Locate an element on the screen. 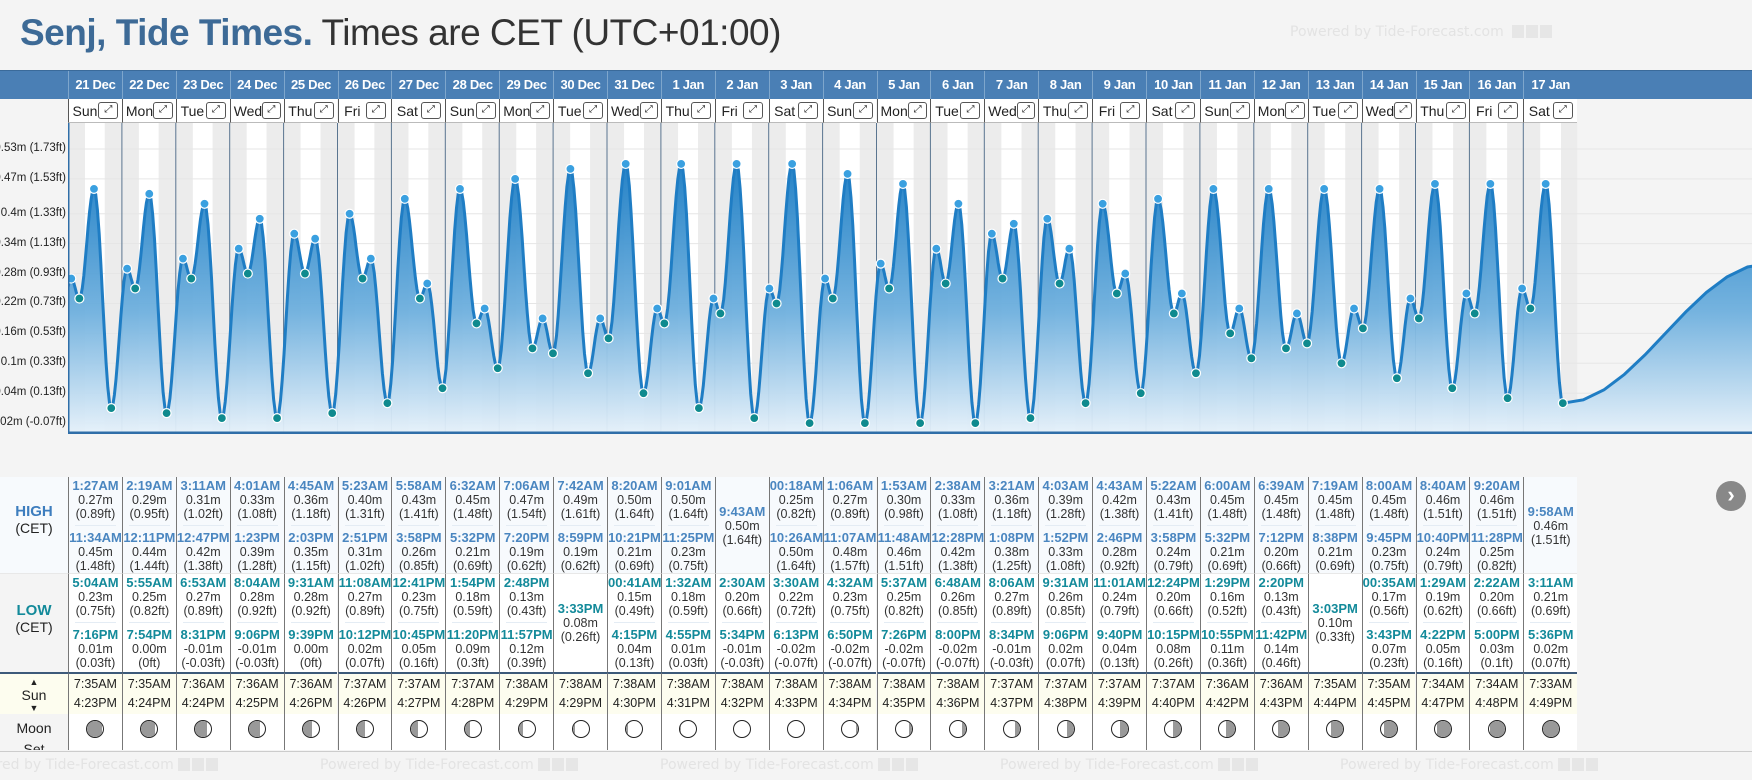 This screenshot has width=1752, height=780. tide-time: 6:32AM is located at coordinates (472, 485).